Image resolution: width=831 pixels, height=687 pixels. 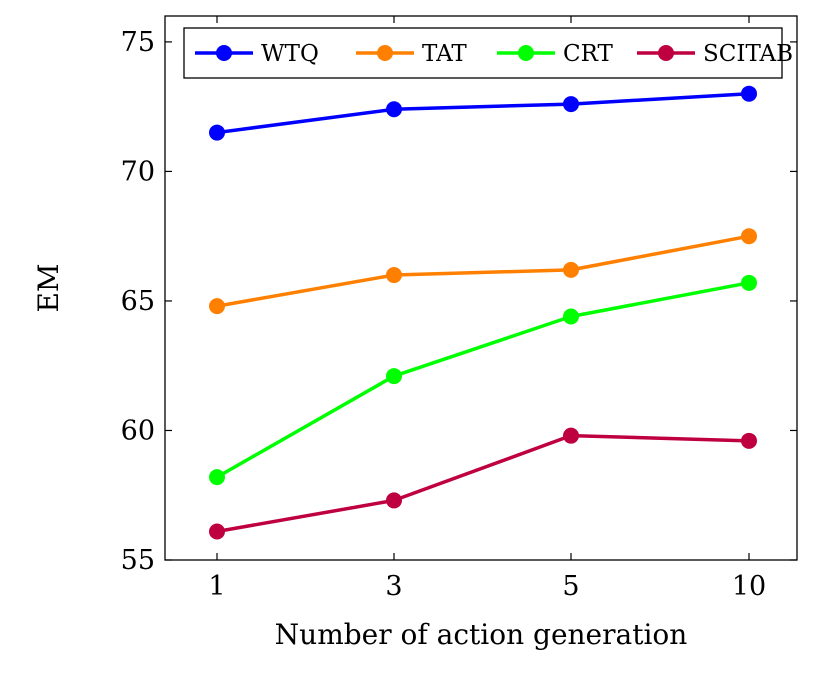 I want to click on x-axis-title: Number of action generation, so click(x=481, y=634).